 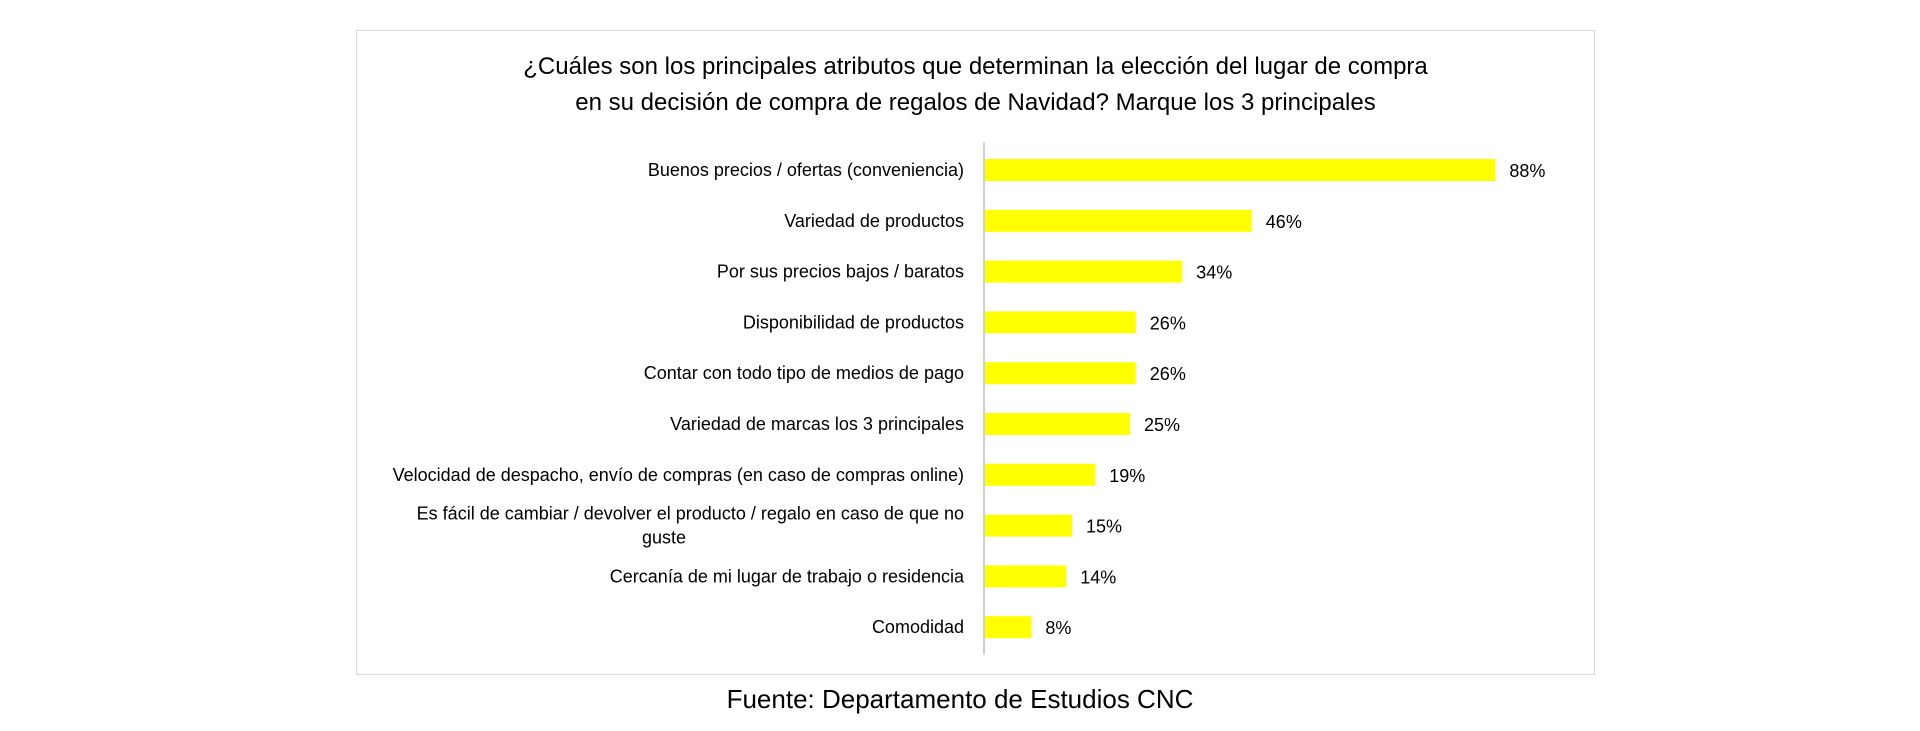 What do you see at coordinates (960, 699) in the screenshot?
I see `chart-source: Fuente: Departamento de Estudios CNC` at bounding box center [960, 699].